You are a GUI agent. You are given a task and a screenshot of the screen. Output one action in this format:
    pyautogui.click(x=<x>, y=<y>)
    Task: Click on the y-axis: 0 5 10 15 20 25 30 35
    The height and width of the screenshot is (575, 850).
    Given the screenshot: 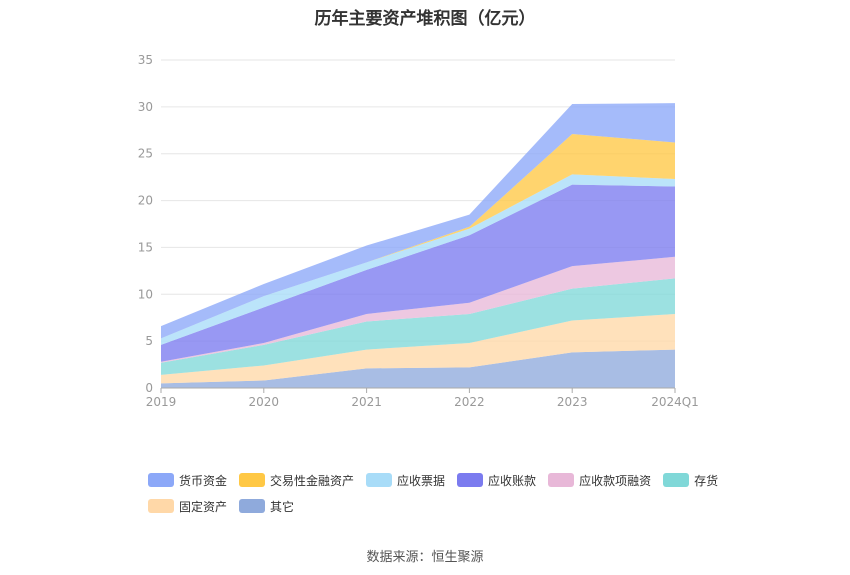 What is the action you would take?
    pyautogui.click(x=145, y=224)
    